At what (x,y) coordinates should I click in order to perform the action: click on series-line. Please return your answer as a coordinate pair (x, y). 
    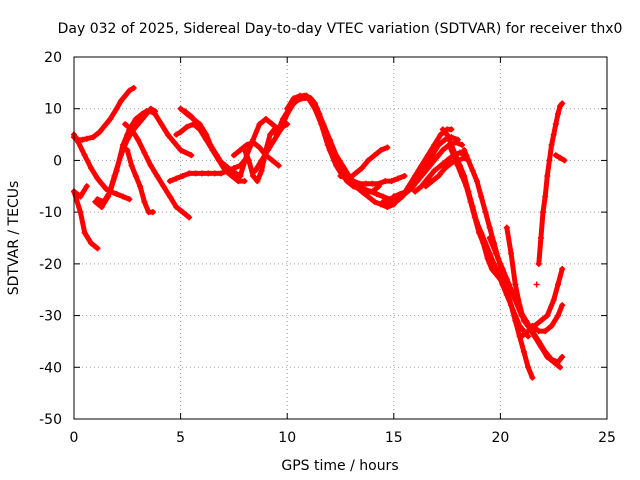
    Looking at the image, I should click on (346, 151).